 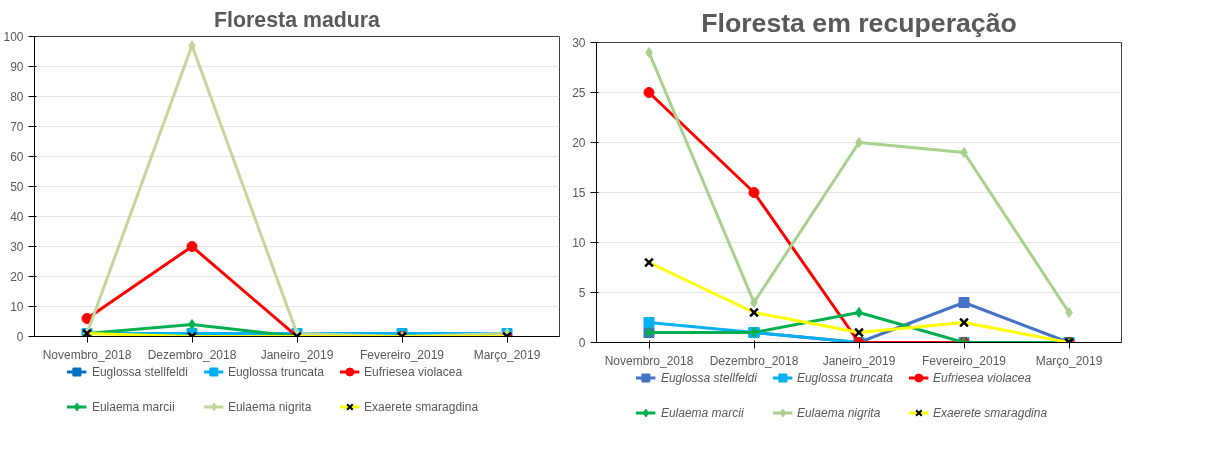 I want to click on y-tick-label: 80, so click(x=17, y=97).